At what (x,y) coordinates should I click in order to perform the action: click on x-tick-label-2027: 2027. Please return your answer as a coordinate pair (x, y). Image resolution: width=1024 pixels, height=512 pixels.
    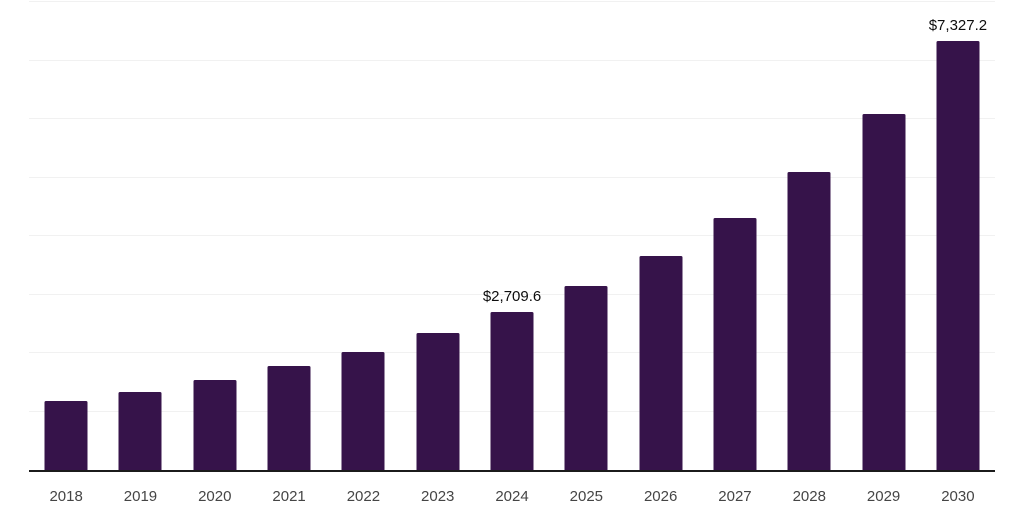
    Looking at the image, I should click on (735, 496).